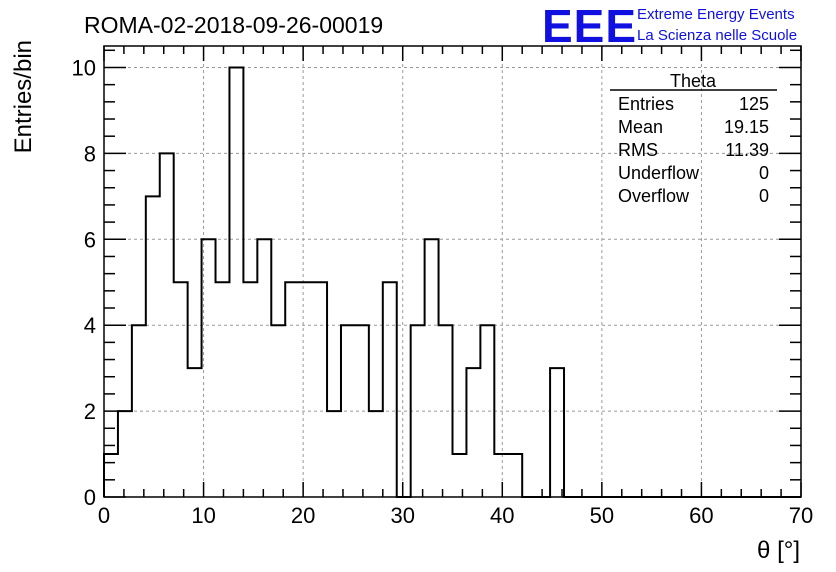 This screenshot has width=836, height=572. Describe the element at coordinates (90, 411) in the screenshot. I see `y-tick-label: 2` at that location.